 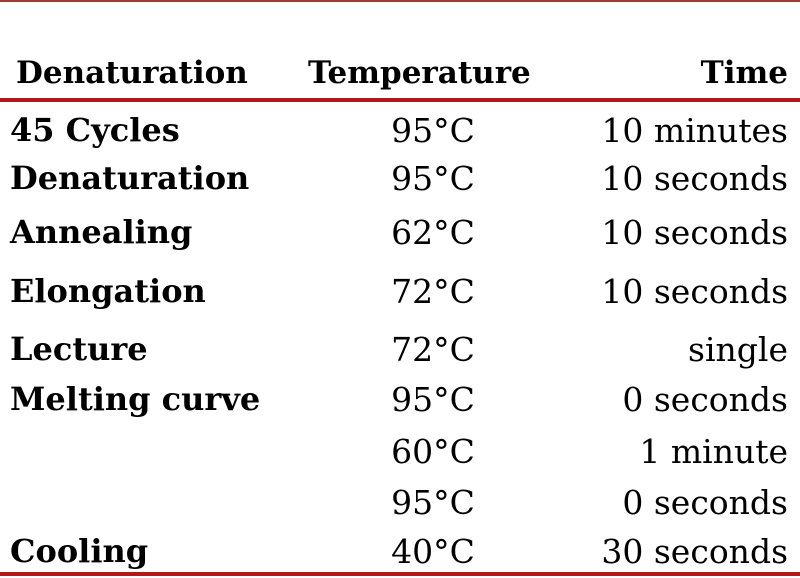 I want to click on temperature-cell: 40°C, so click(x=433, y=551).